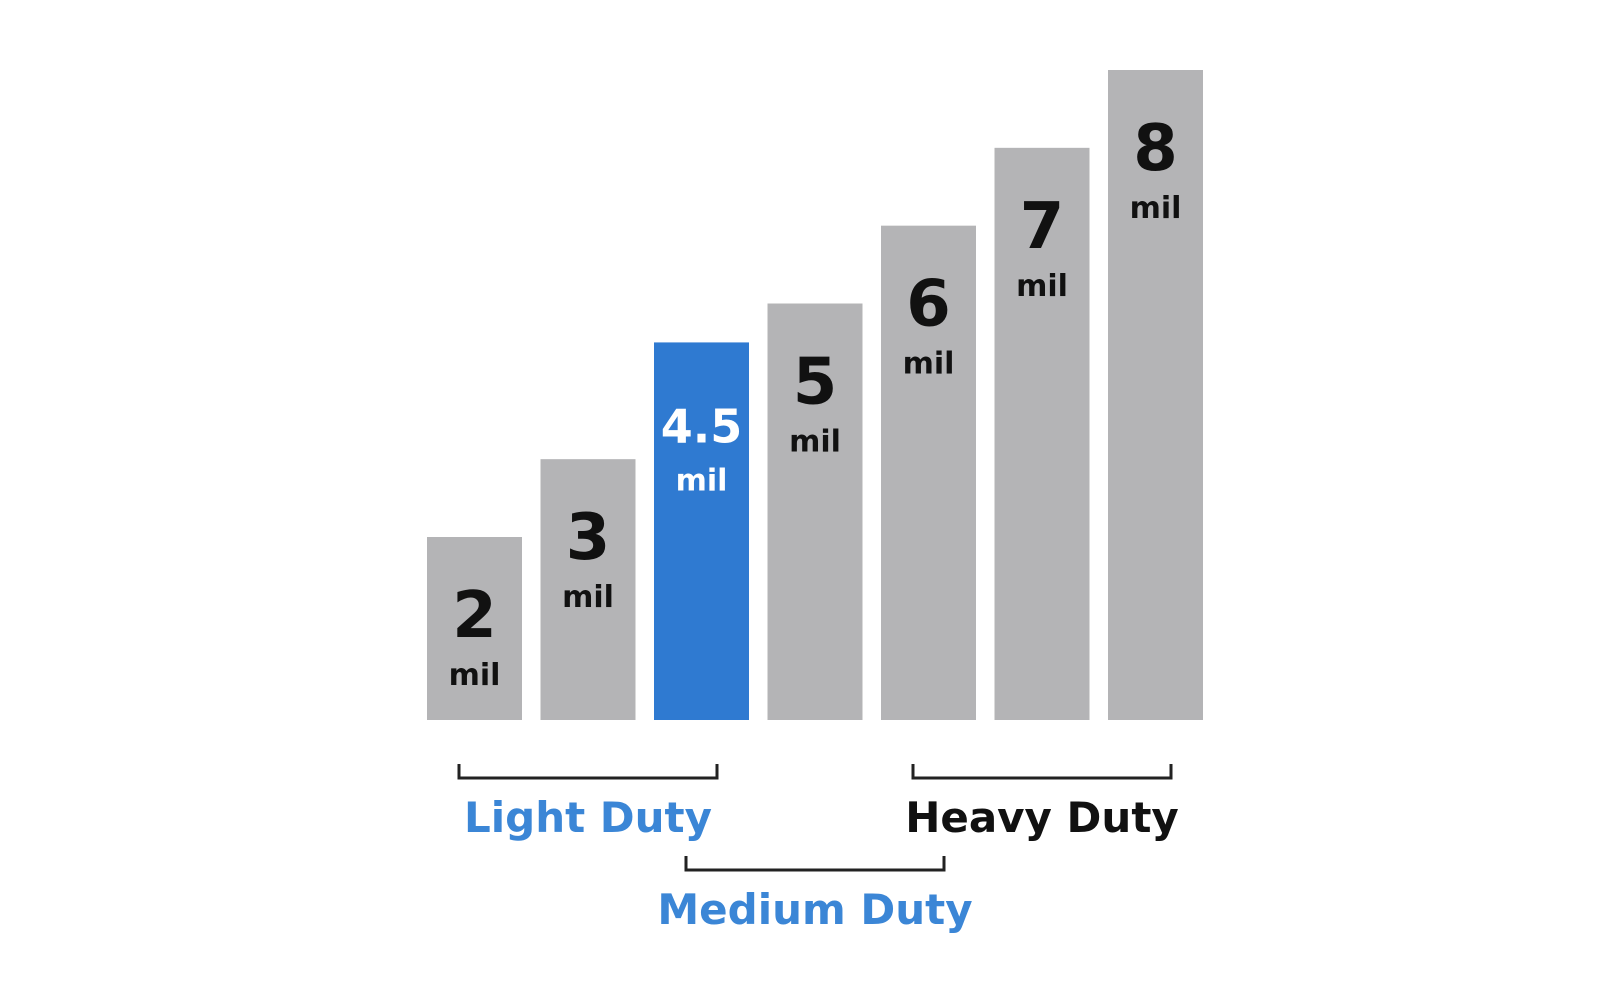 This screenshot has width=1617, height=1000. What do you see at coordinates (474, 616) in the screenshot?
I see `bar-value-label: 2` at bounding box center [474, 616].